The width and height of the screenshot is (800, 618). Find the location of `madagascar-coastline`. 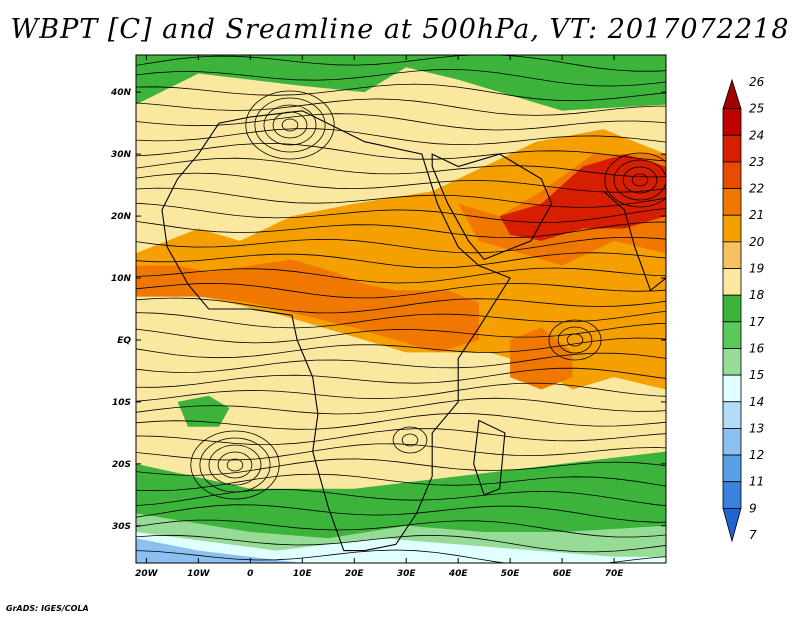

madagascar-coastline is located at coordinates (489, 457).